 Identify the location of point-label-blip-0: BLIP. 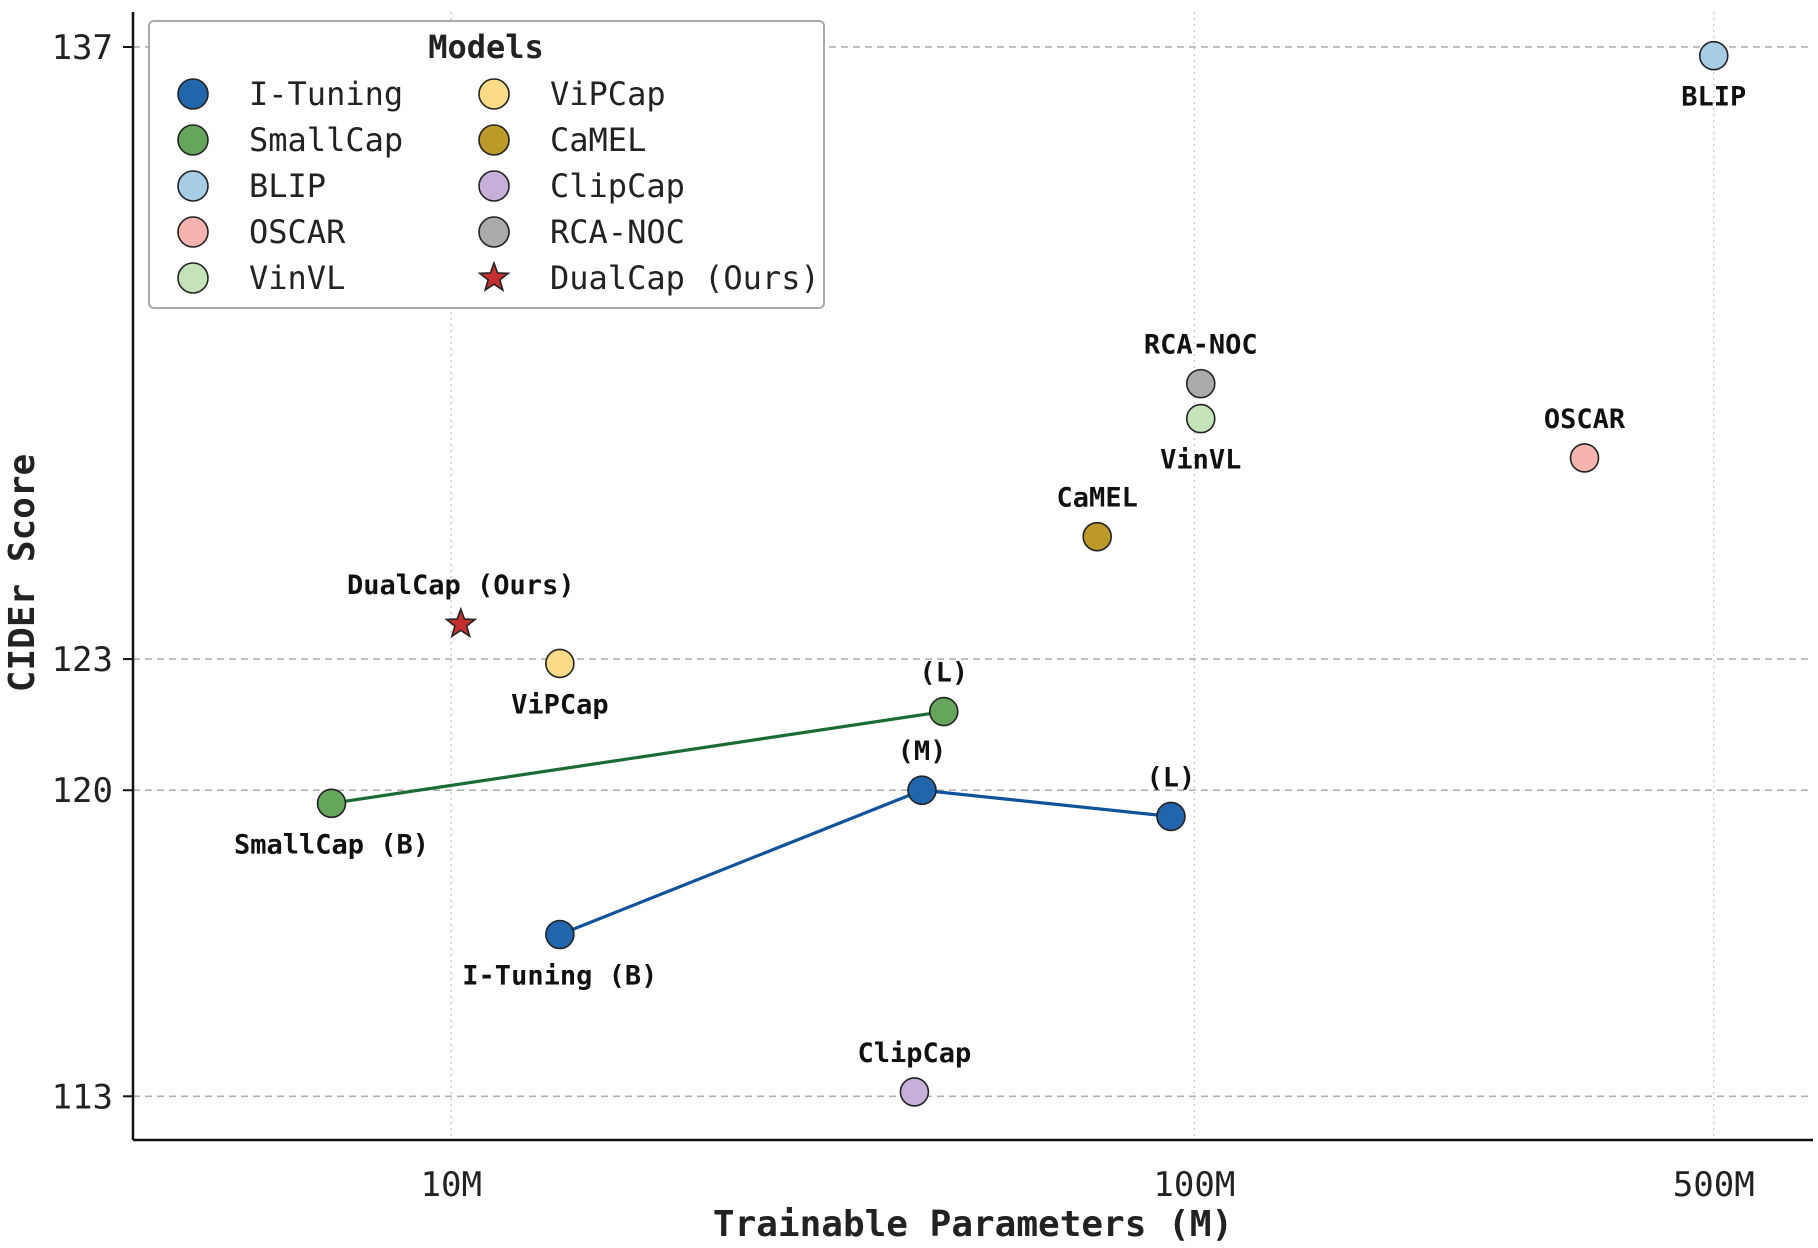
(1713, 97).